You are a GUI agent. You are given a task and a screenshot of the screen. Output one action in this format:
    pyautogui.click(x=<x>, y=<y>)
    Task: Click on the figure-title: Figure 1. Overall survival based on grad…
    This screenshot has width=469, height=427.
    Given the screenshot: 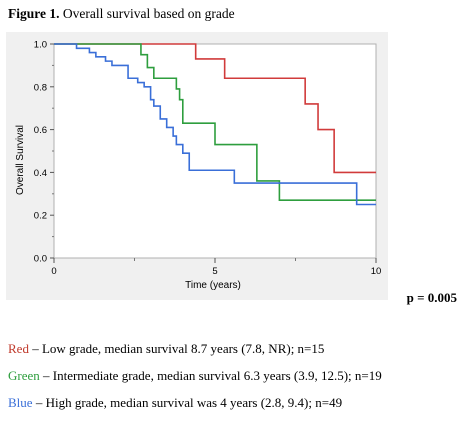 What is the action you would take?
    pyautogui.click(x=121, y=14)
    